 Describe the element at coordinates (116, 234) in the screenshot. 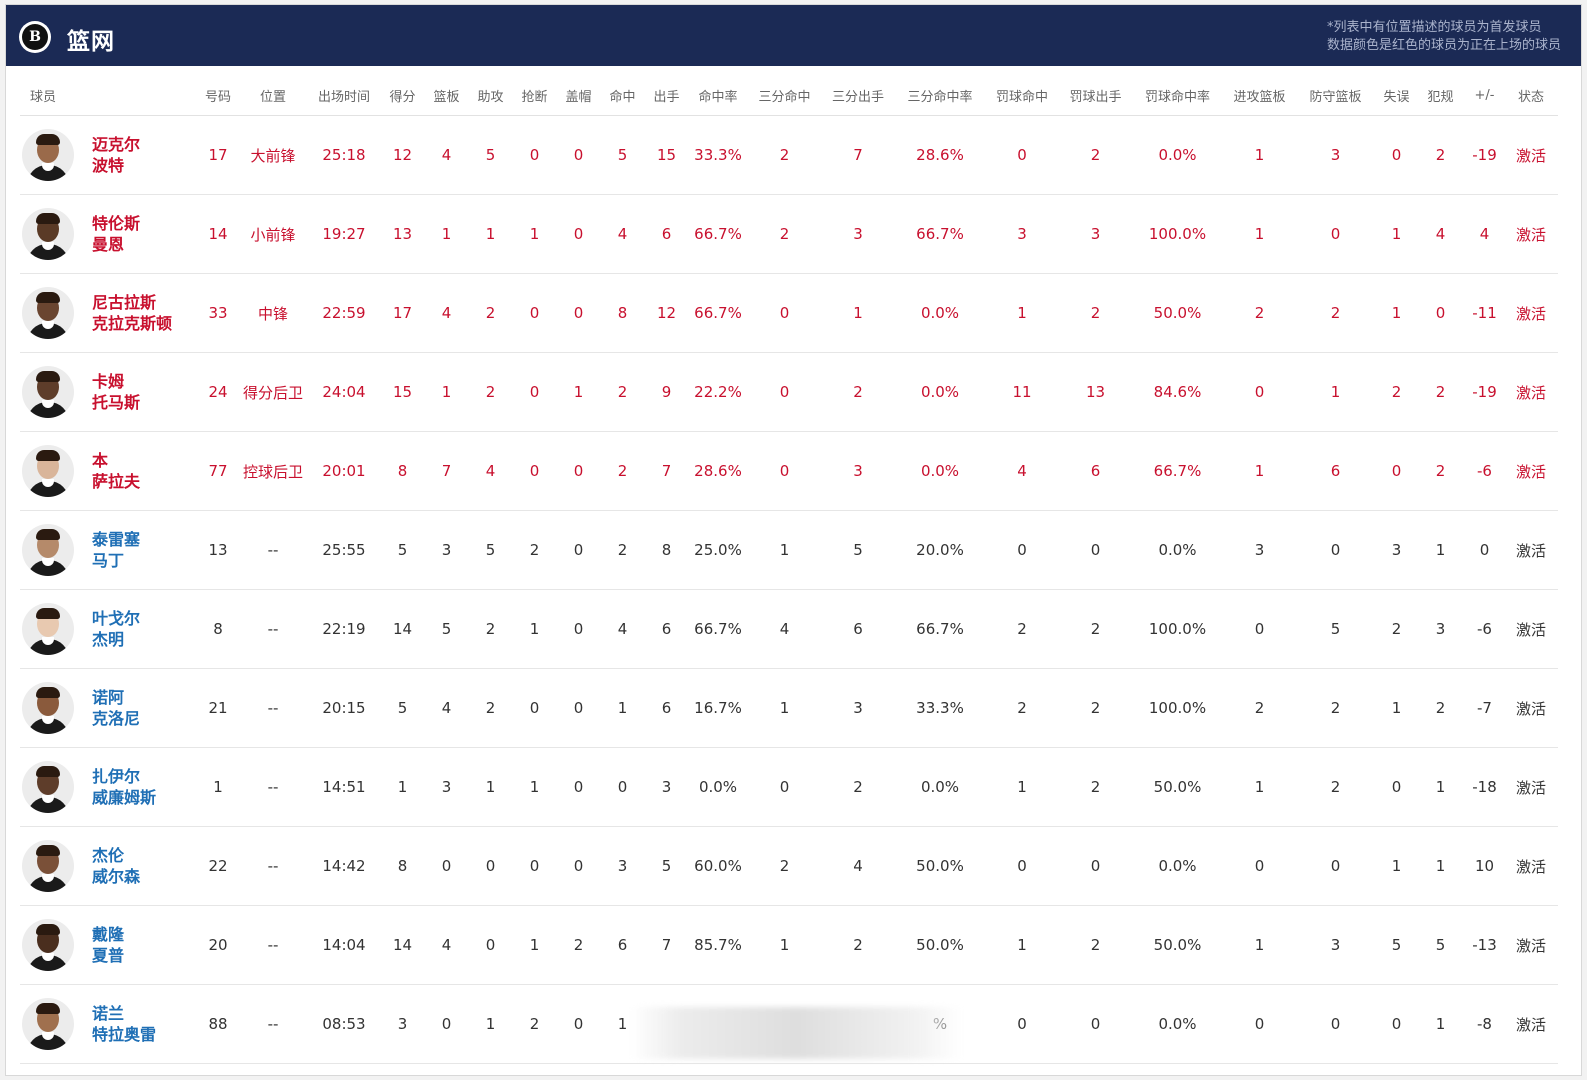

I see `player-name: 特伦斯 曼恩` at that location.